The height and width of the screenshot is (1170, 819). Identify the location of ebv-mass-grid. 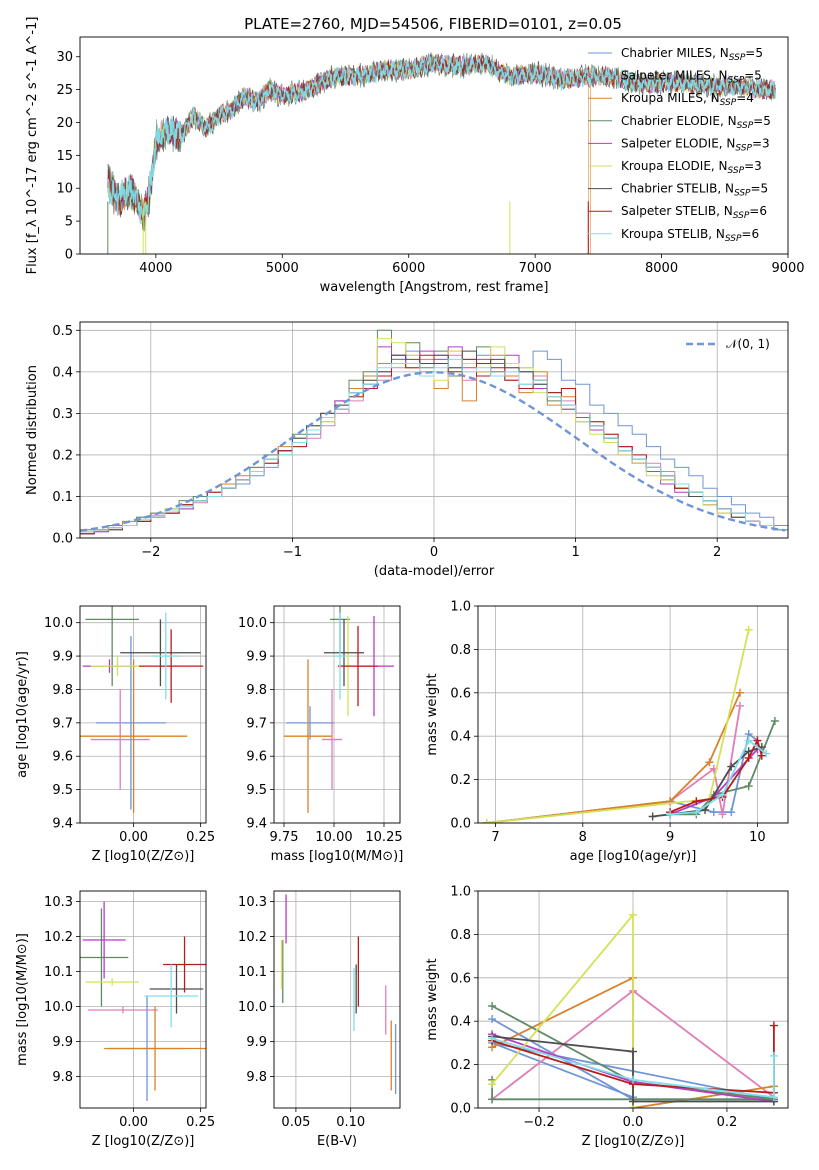
(337, 999).